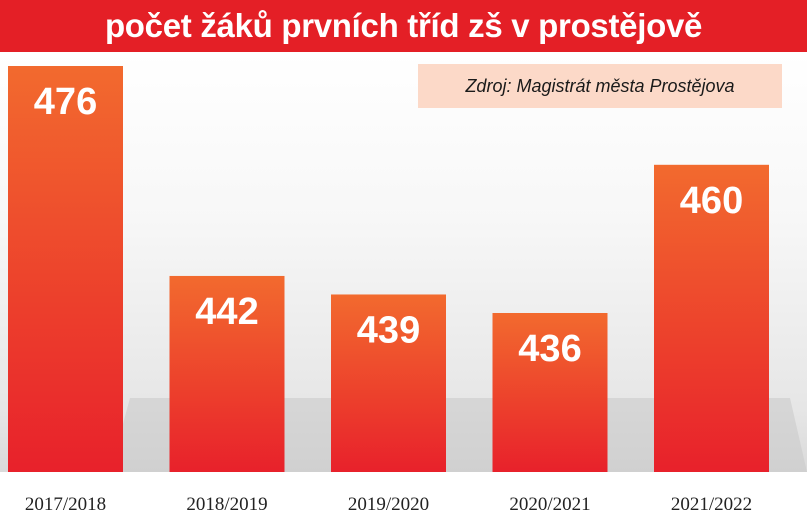  I want to click on bar-value-label: 460, so click(711, 201).